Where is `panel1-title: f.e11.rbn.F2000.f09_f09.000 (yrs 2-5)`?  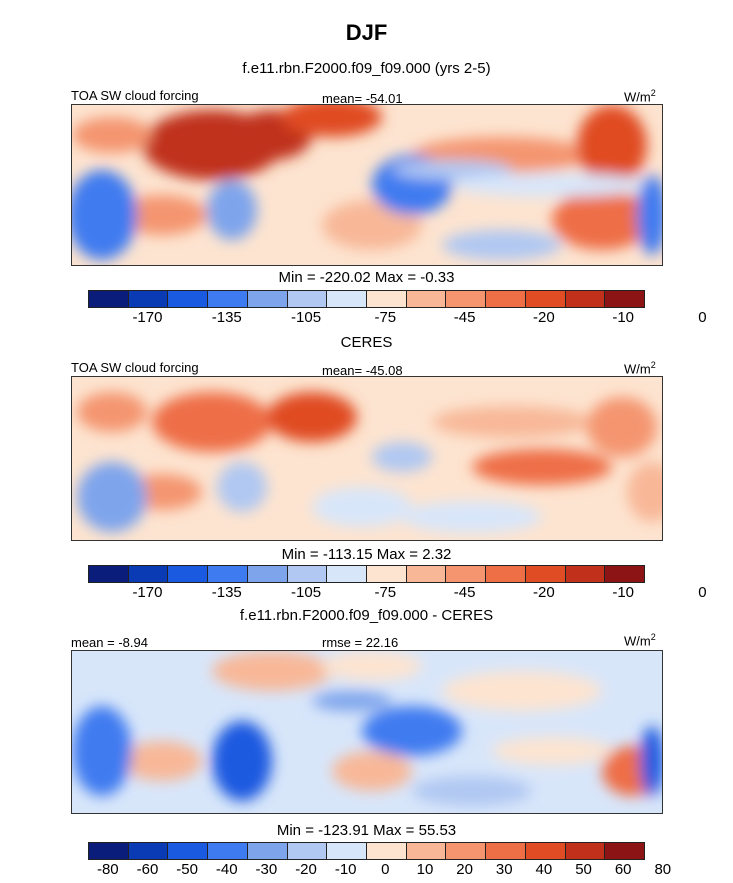
panel1-title: f.e11.rbn.F2000.f09_f09.000 (yrs 2-5) is located at coordinates (366, 68).